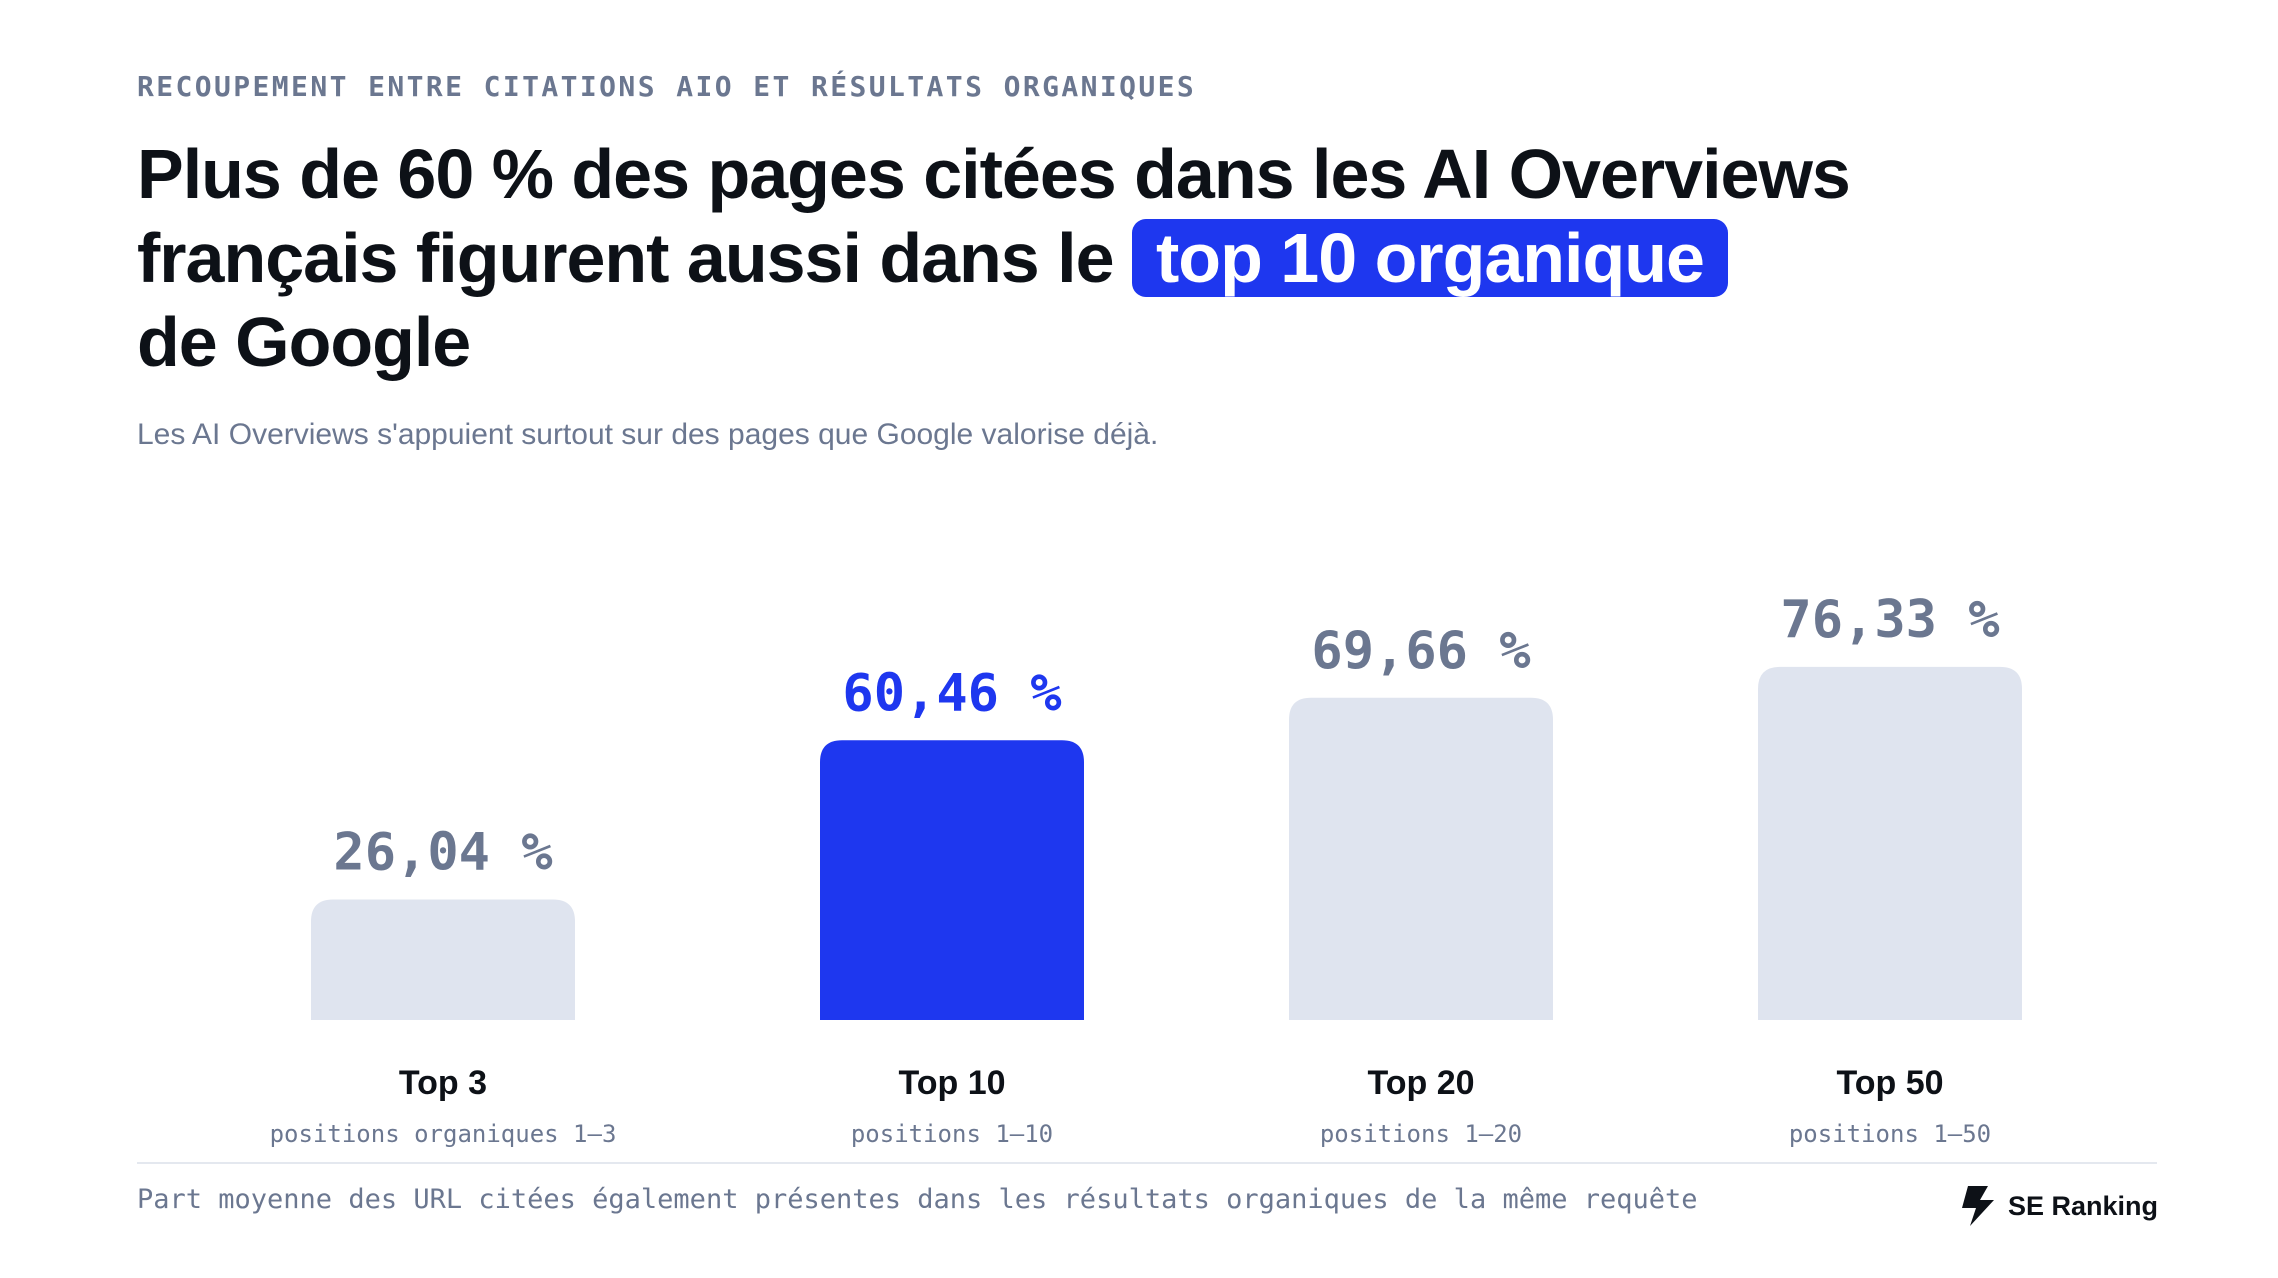 The height and width of the screenshot is (1278, 2278). Describe the element at coordinates (1420, 1083) in the screenshot. I see `category-label: Top 20` at that location.